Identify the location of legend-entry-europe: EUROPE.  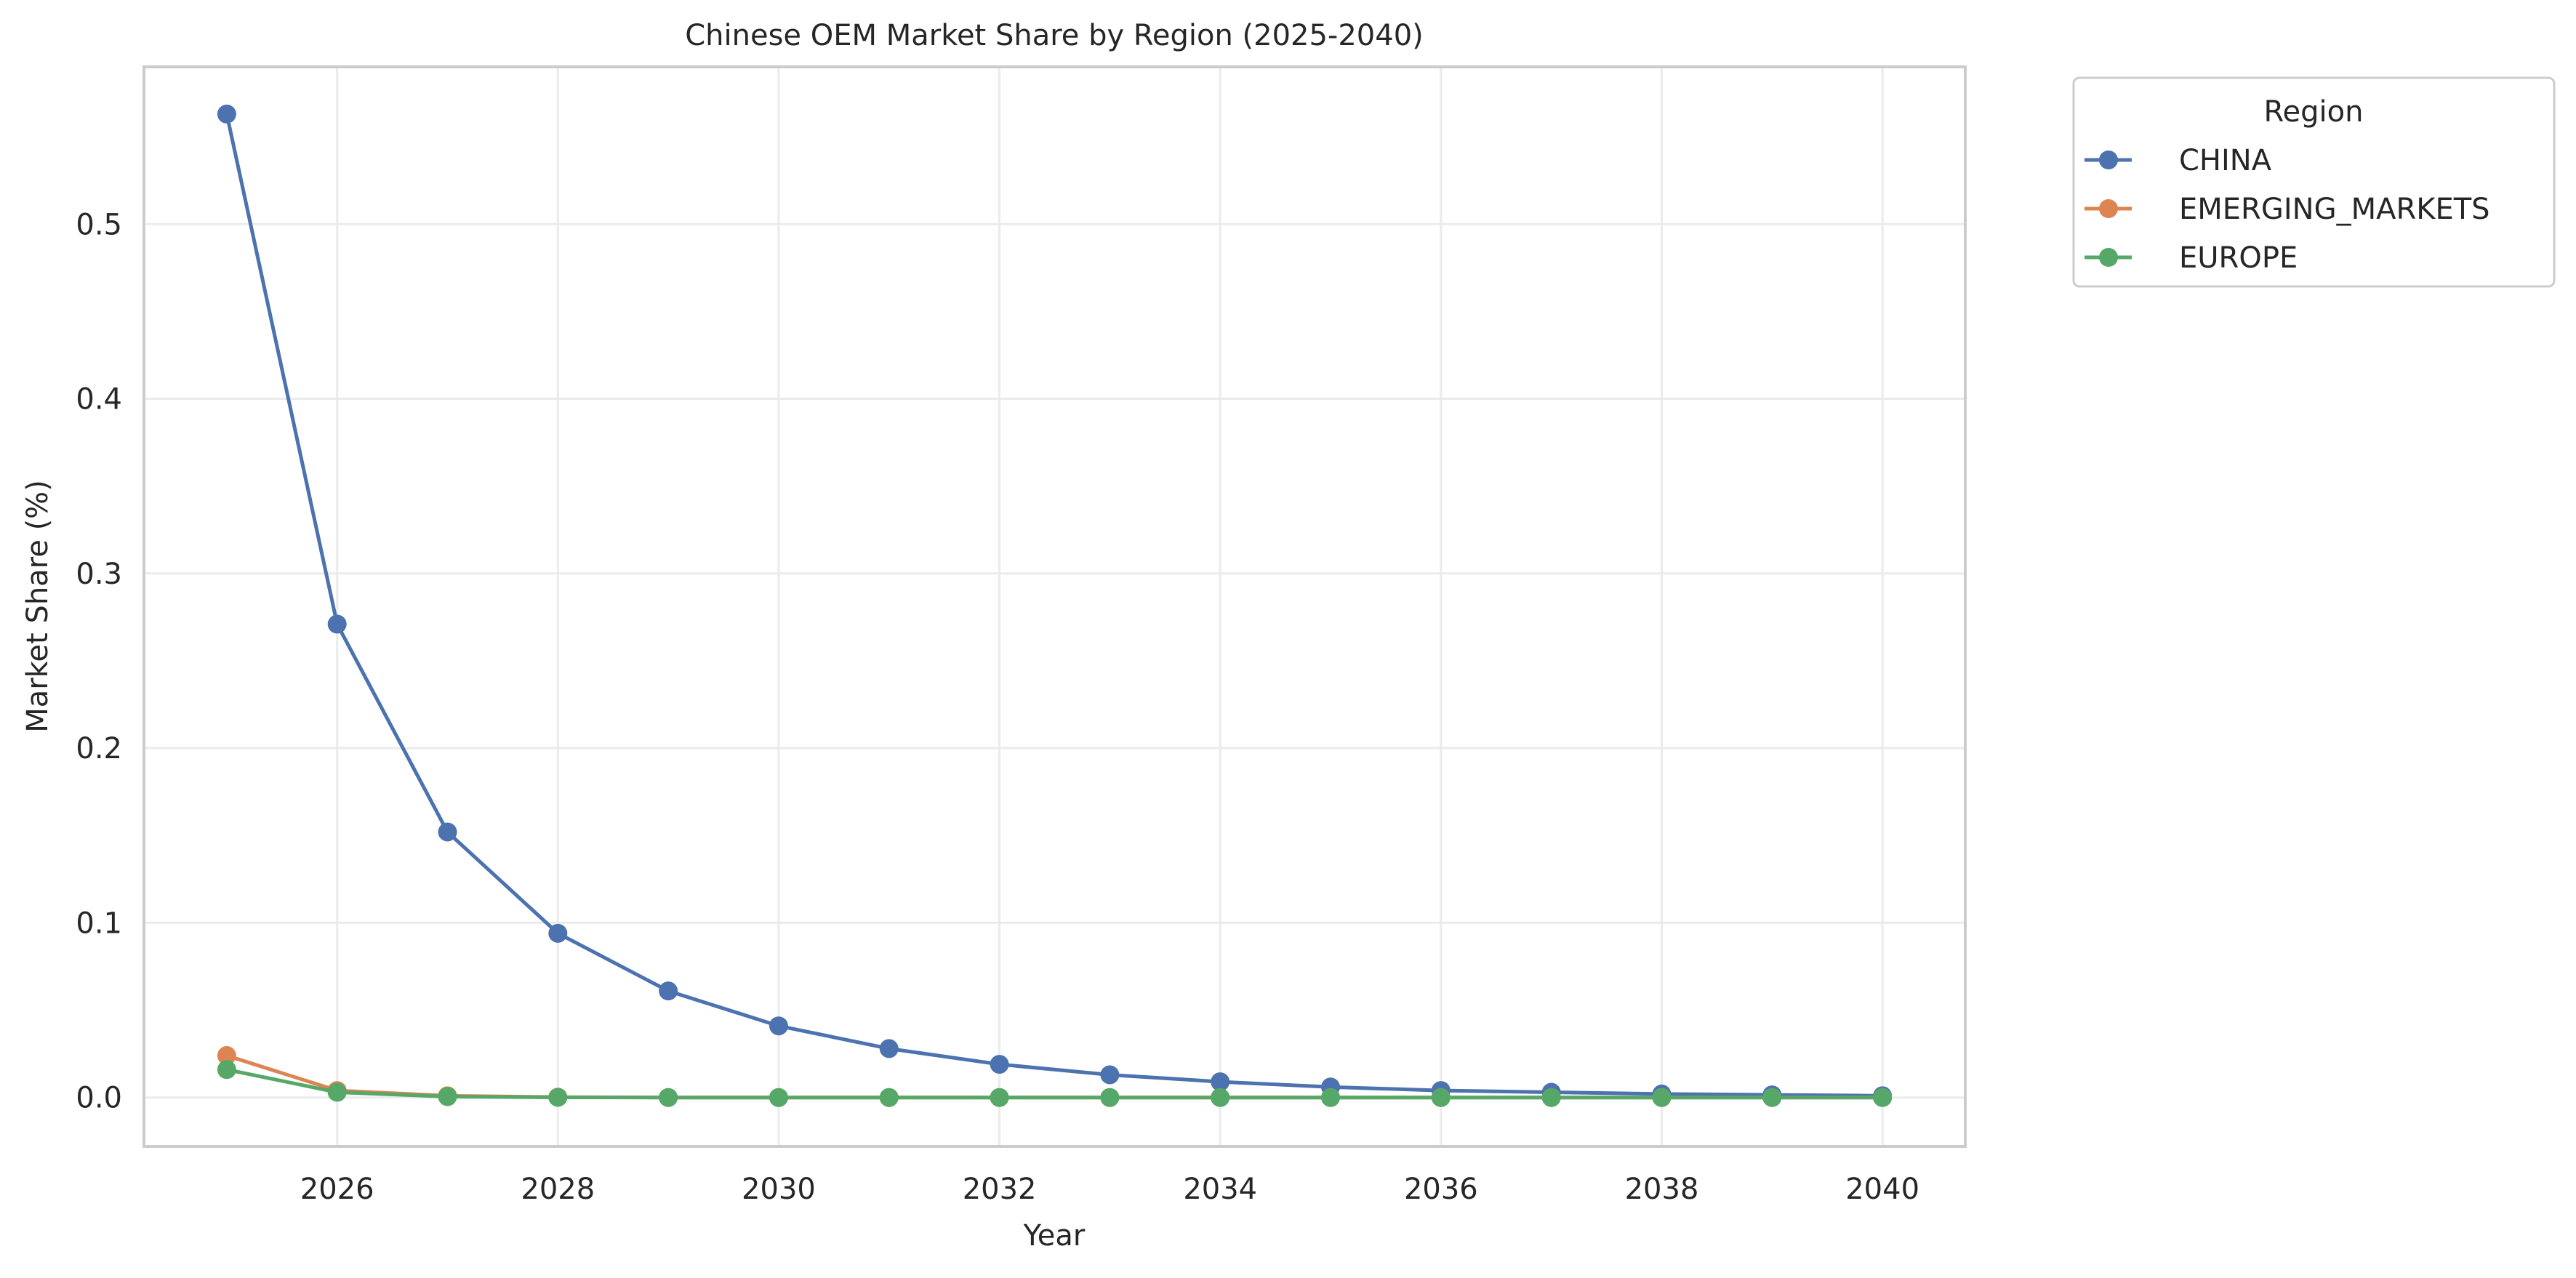
(2191, 258).